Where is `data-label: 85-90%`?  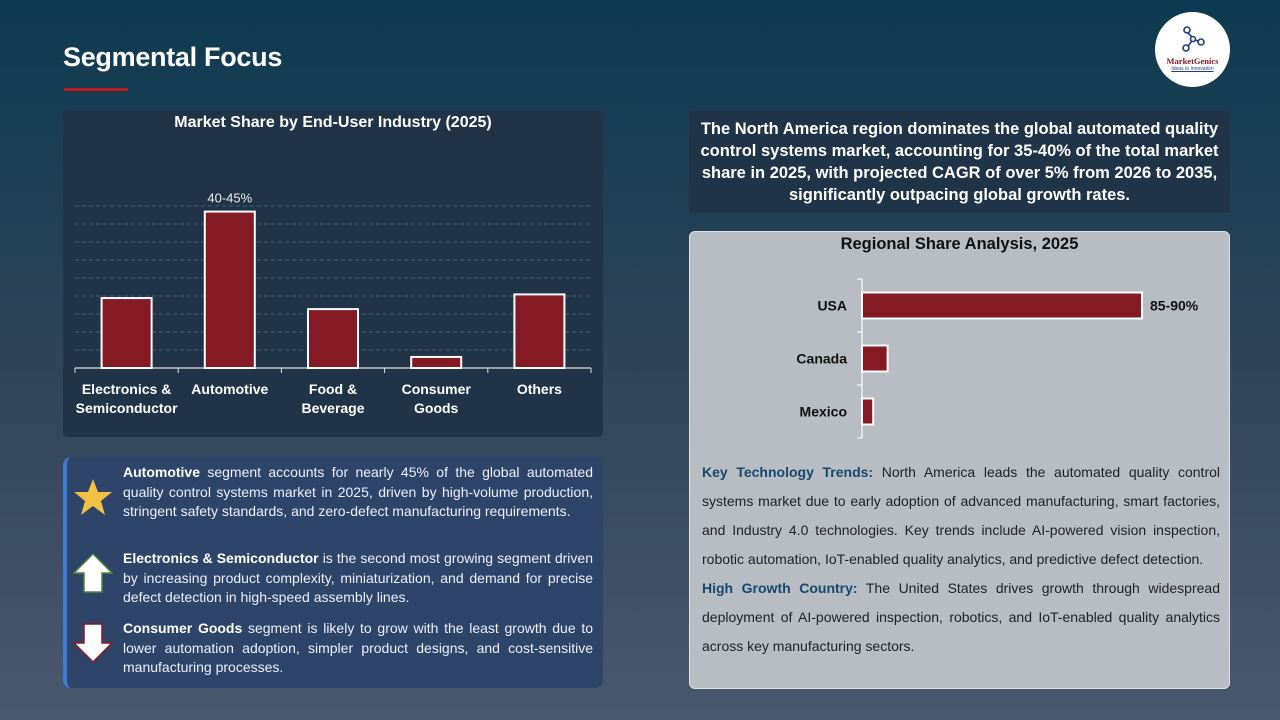 data-label: 85-90% is located at coordinates (1174, 306).